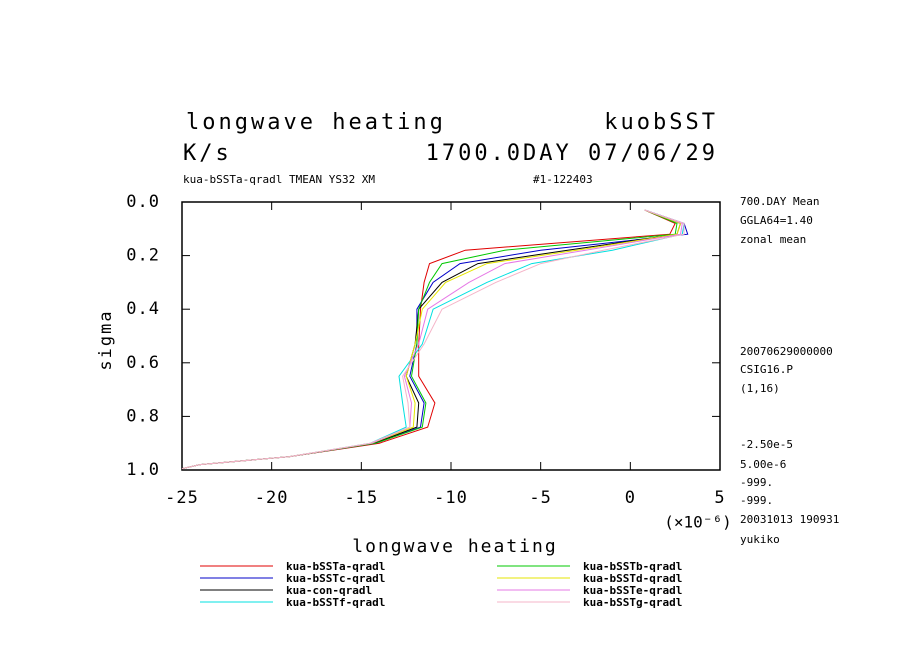  What do you see at coordinates (630, 498) in the screenshot?
I see `x-tick-label: 0` at bounding box center [630, 498].